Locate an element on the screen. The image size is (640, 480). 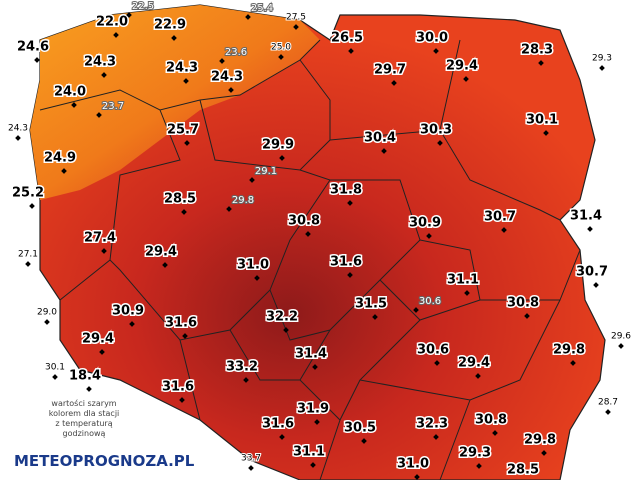
caption-line: kolorem dla stacji is located at coordinates (84, 413).